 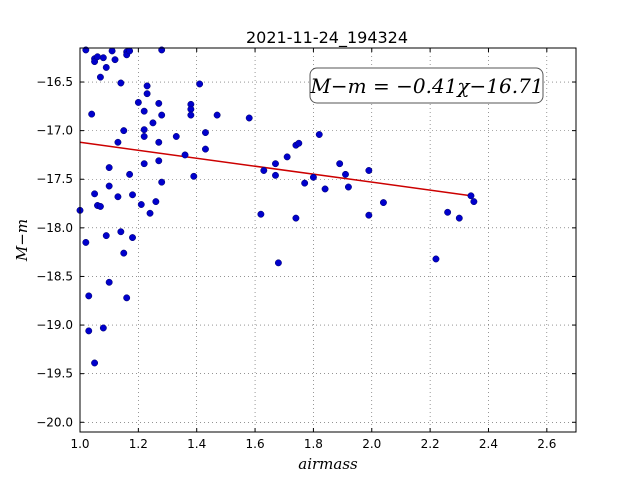 I want to click on x-tick-label: 1.6, so click(x=255, y=444).